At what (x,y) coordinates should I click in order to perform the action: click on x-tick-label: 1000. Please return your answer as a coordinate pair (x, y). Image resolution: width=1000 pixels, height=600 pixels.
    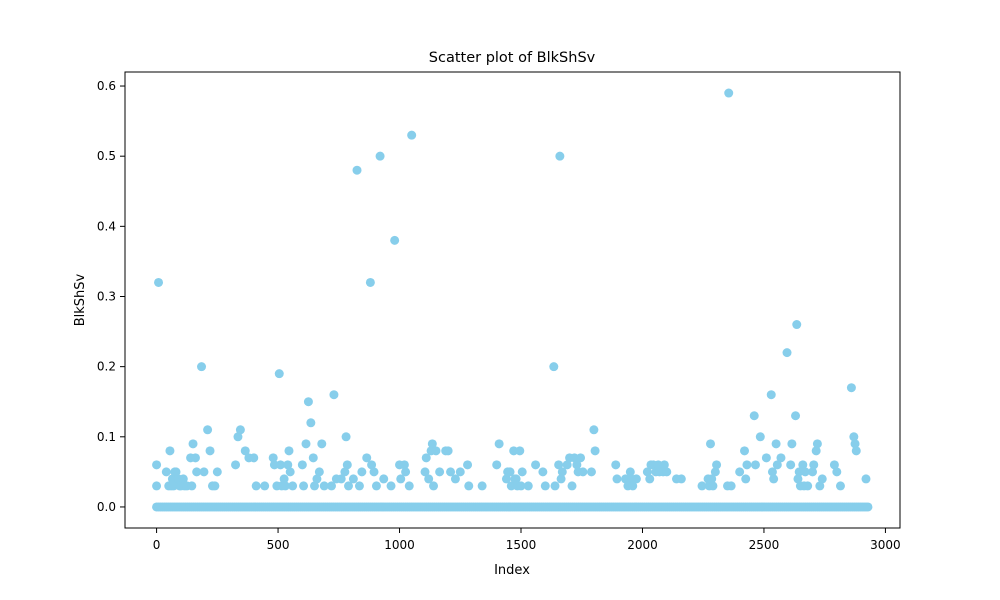
    Looking at the image, I should click on (399, 545).